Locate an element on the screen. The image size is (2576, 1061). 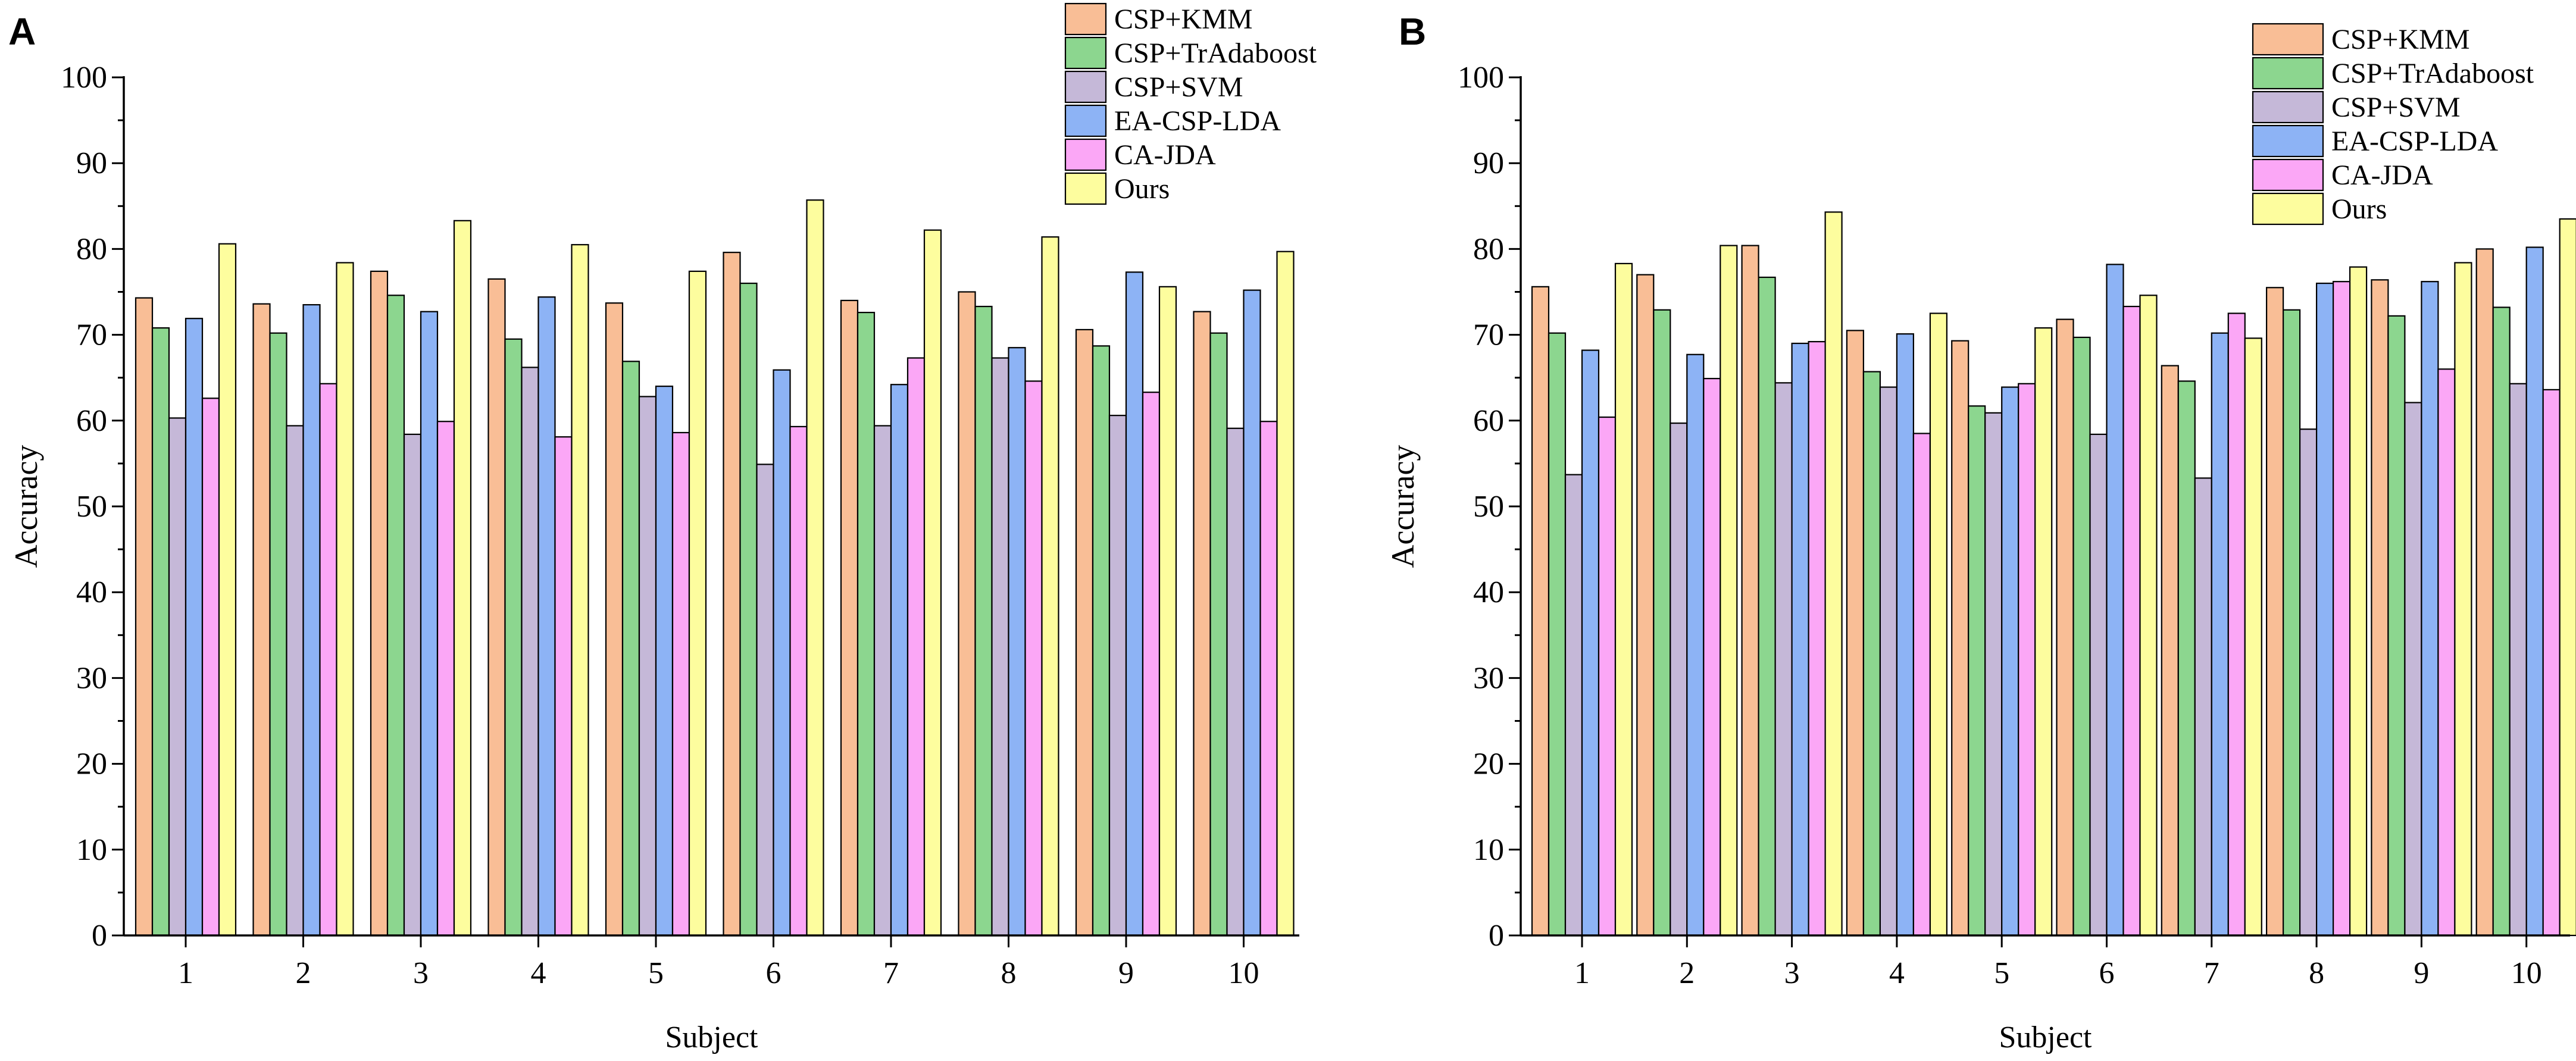
y-axis-title: Accuracy is located at coordinates (26, 506).